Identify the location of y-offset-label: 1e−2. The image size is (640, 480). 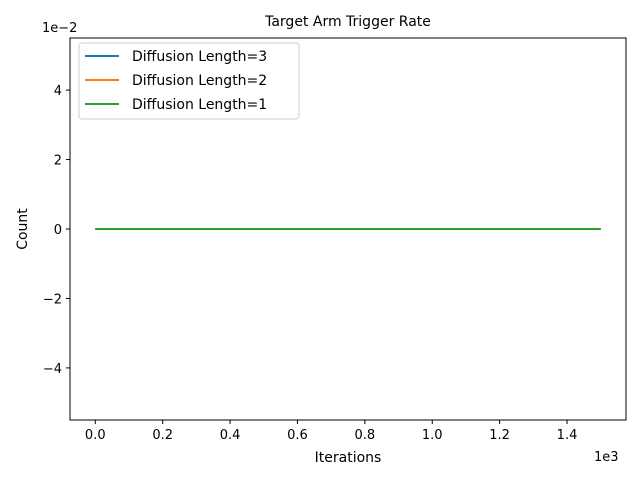
(59, 28).